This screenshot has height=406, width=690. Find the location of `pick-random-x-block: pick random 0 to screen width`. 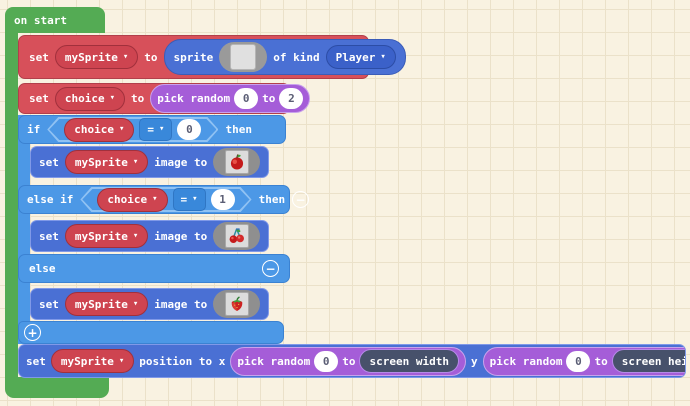

pick-random-x-block: pick random 0 to screen width is located at coordinates (348, 361).